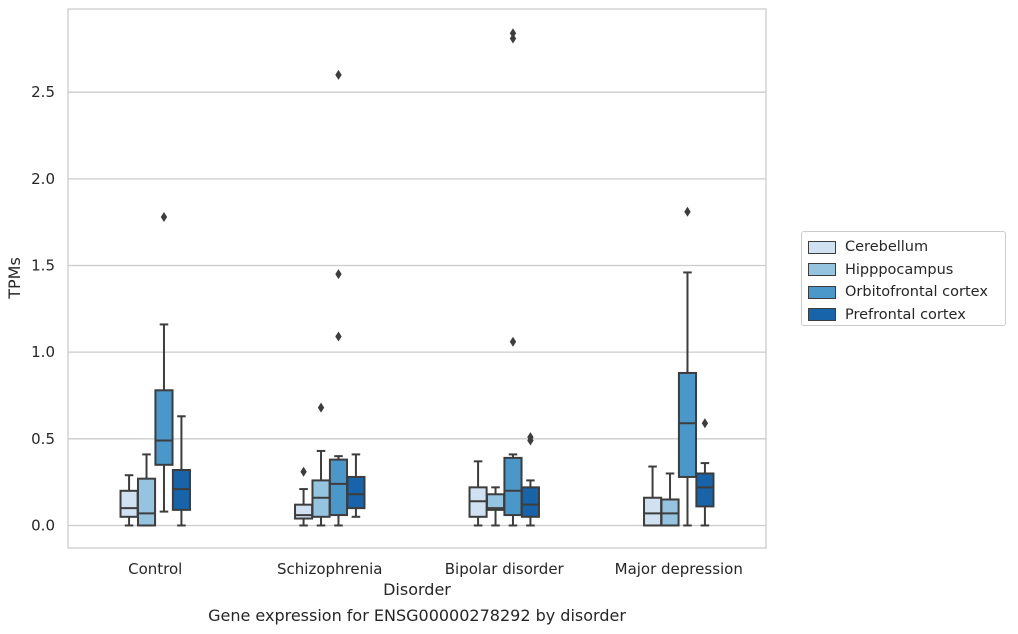  I want to click on y-tick-label: 2.0, so click(43, 179).